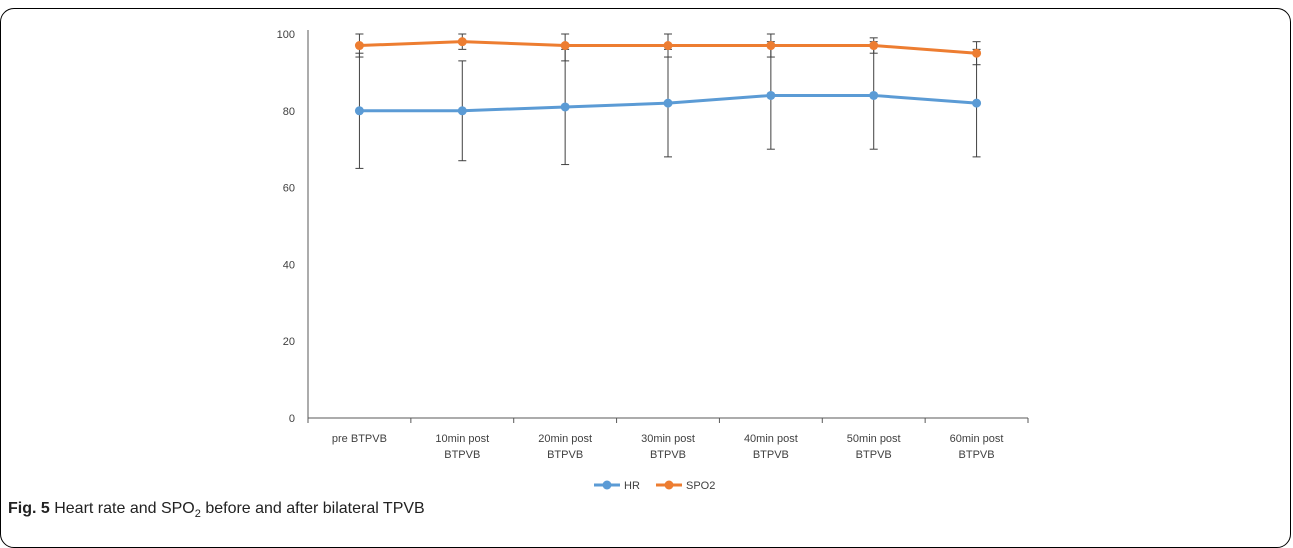  What do you see at coordinates (669, 485) in the screenshot?
I see `legend-marker-spo2` at bounding box center [669, 485].